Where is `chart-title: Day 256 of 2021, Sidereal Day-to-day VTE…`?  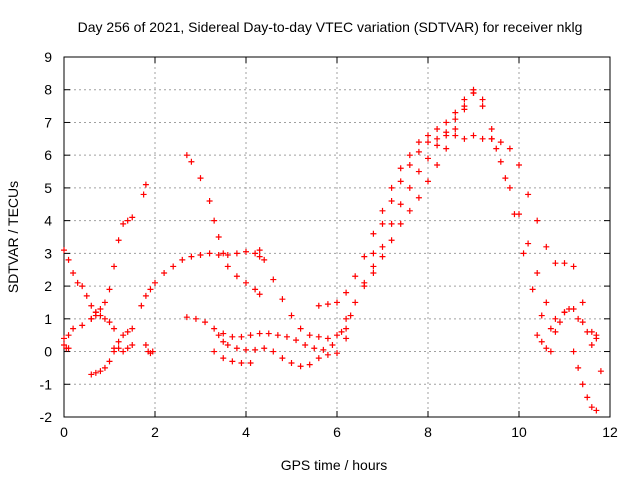
chart-title: Day 256 of 2021, Sidereal Day-to-day VTE… is located at coordinates (330, 27).